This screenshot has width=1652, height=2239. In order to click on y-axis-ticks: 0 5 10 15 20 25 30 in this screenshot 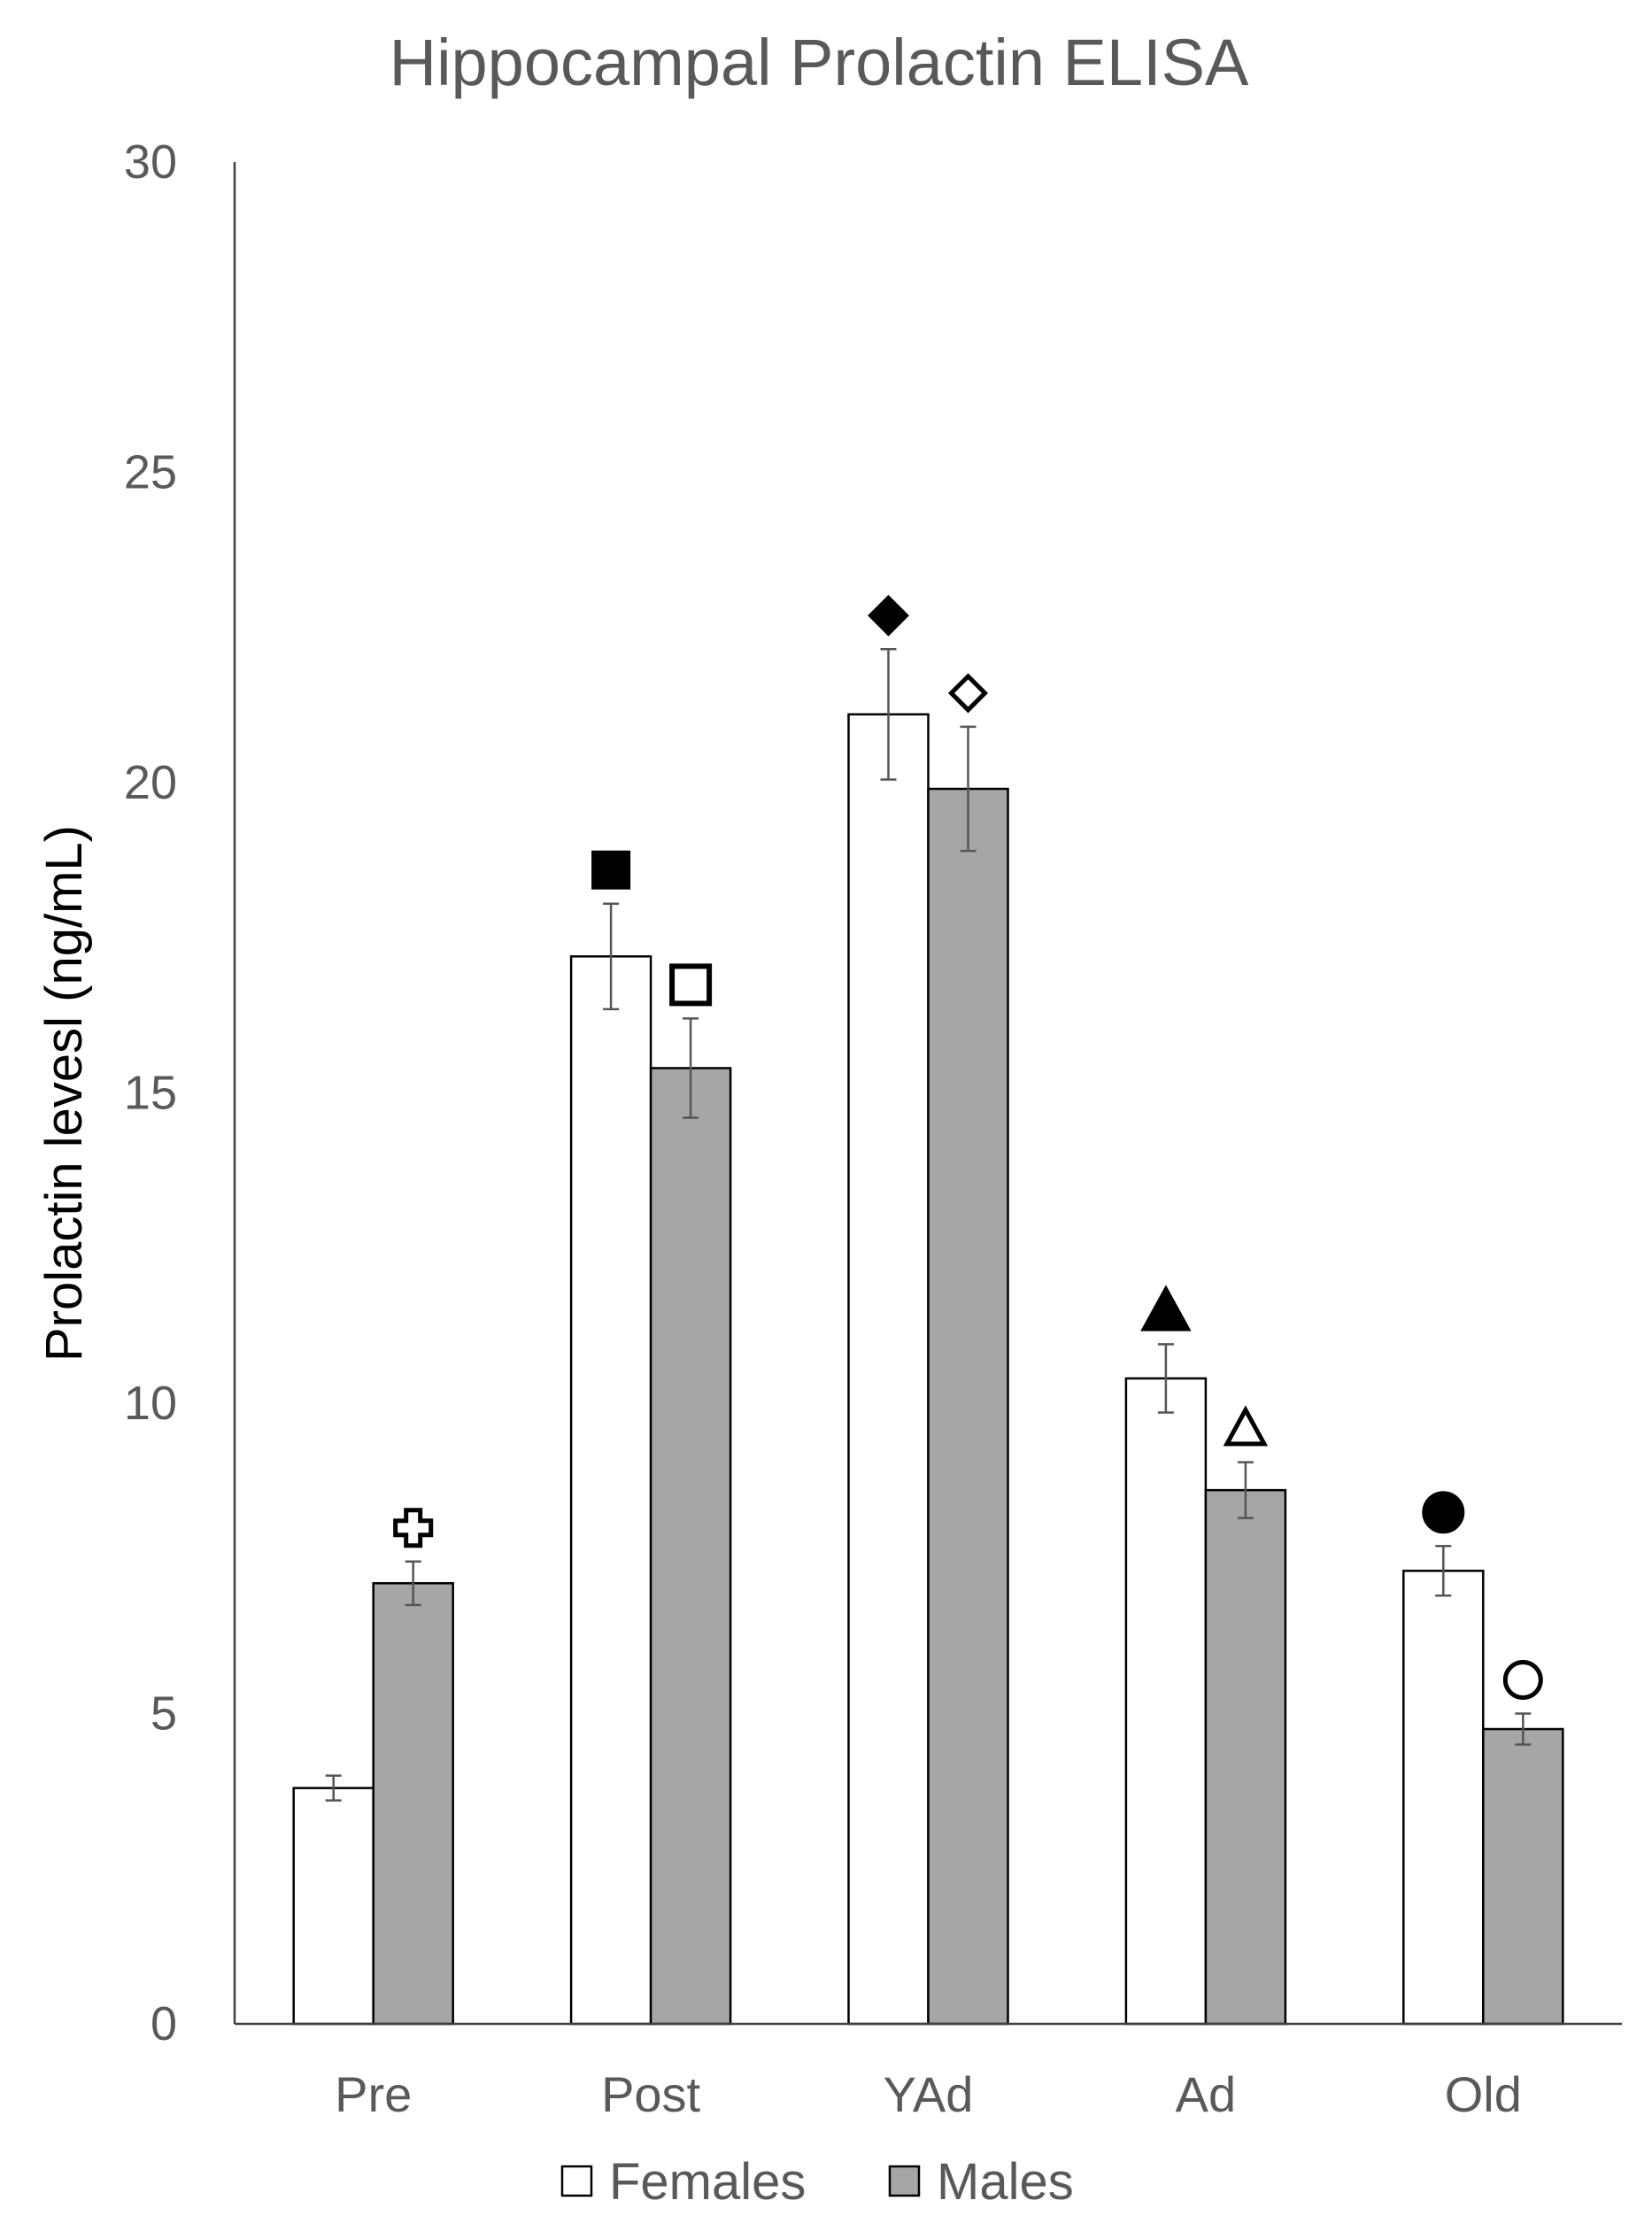, I will do `click(150, 1092)`.